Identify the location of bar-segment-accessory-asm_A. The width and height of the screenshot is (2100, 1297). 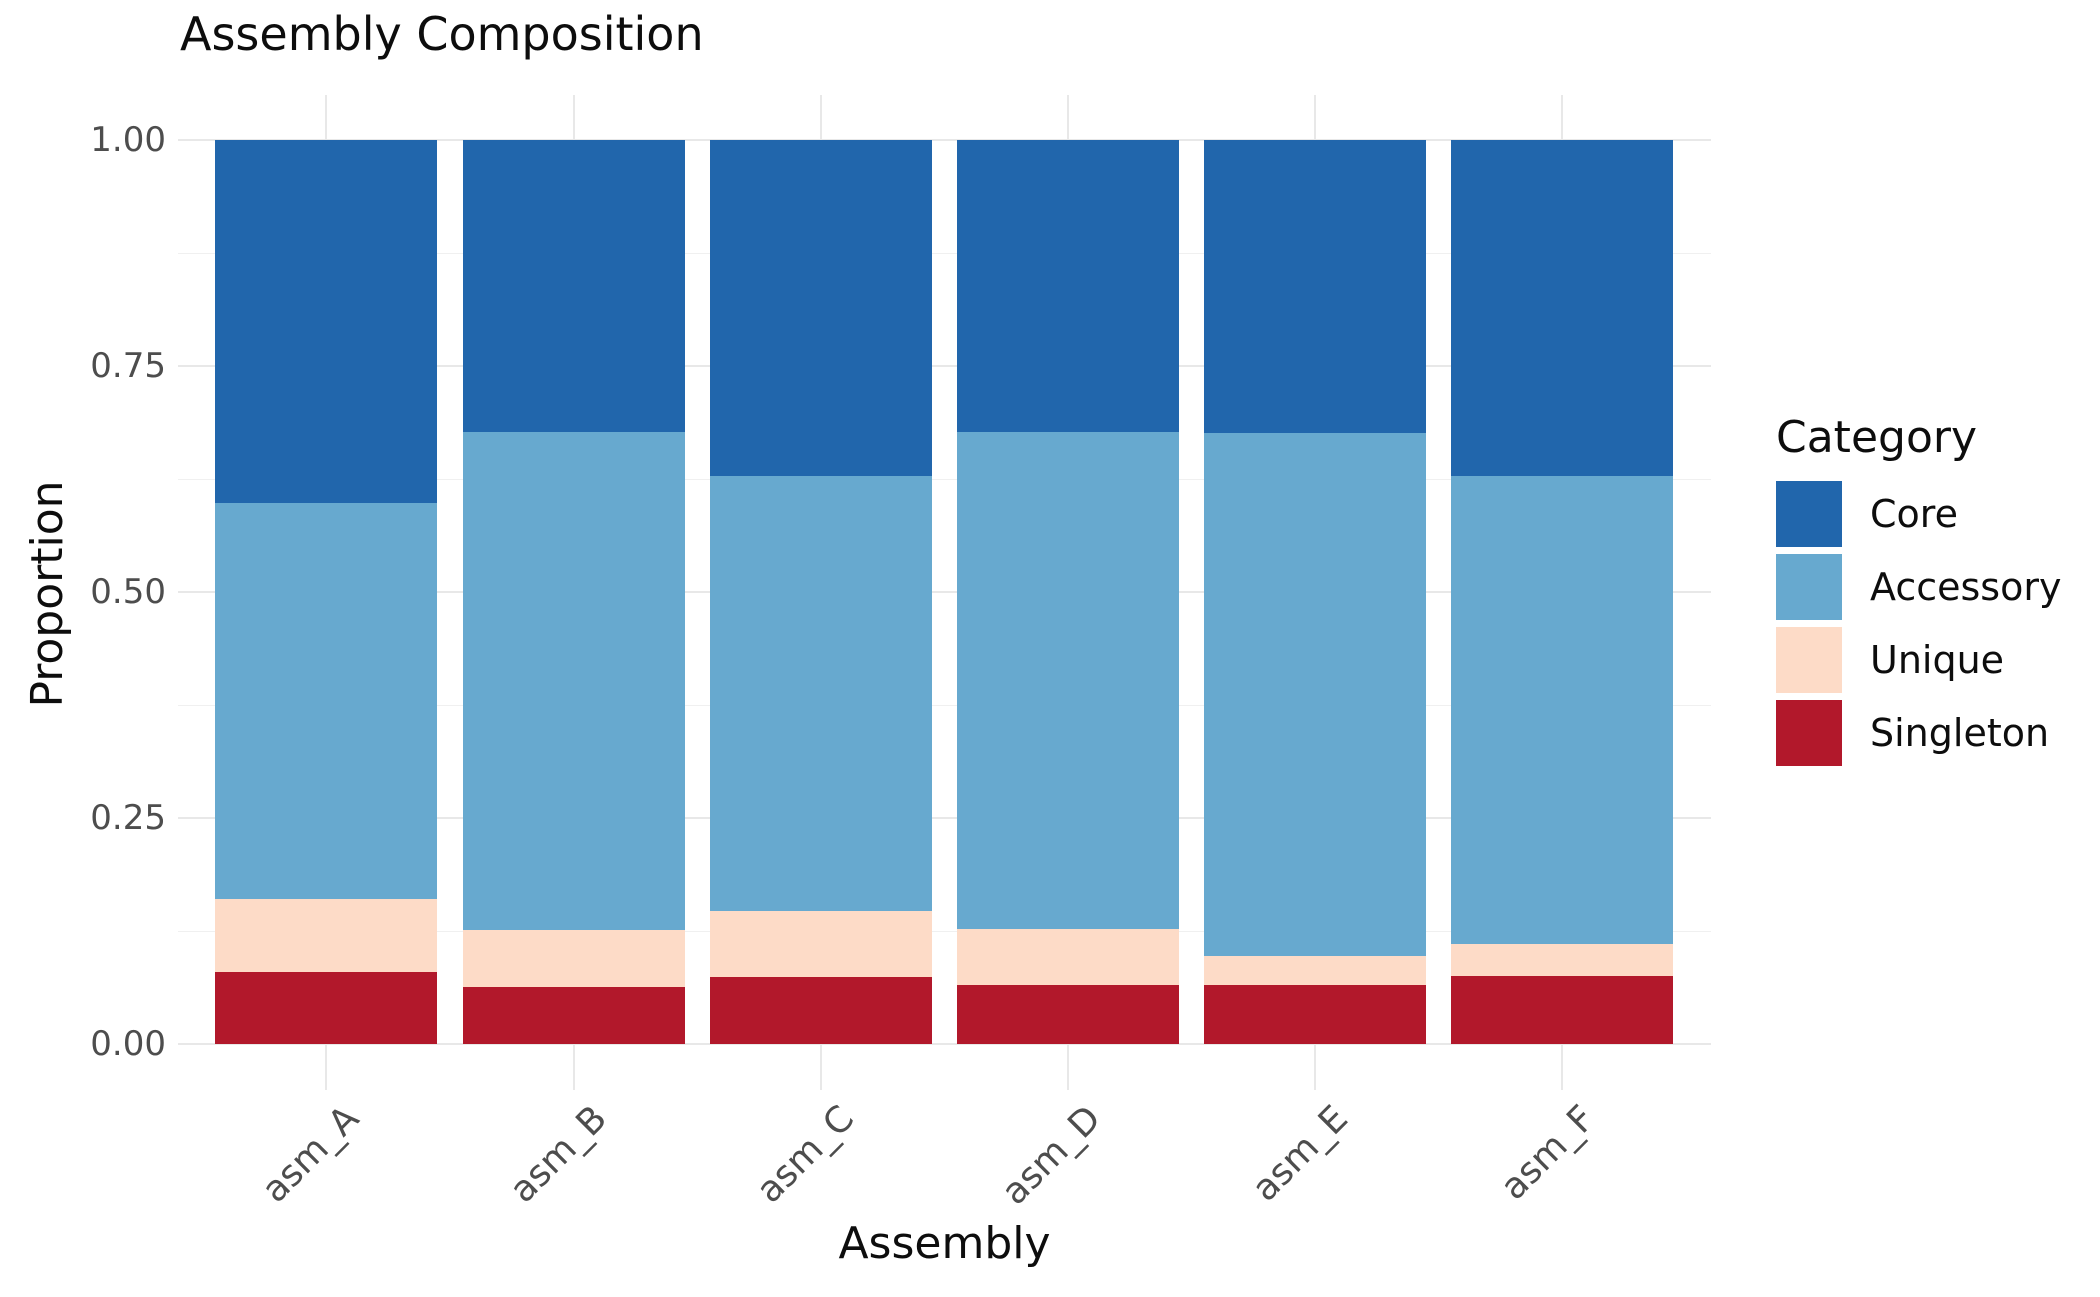
(326, 701).